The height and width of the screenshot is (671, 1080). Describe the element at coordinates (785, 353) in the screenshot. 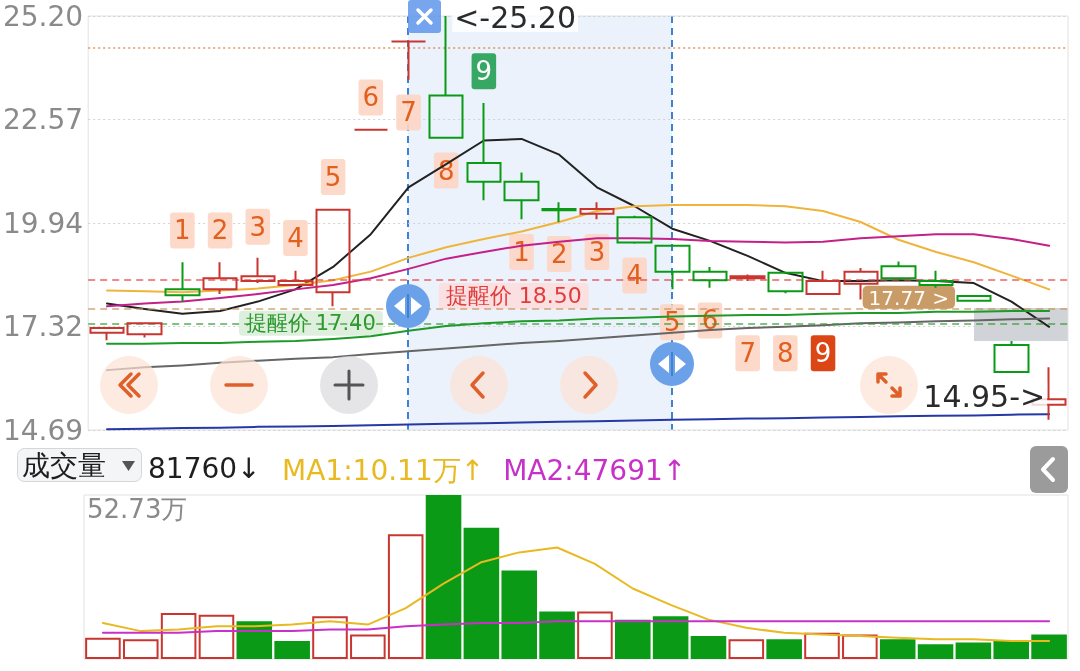

I see `annotation: 8` at that location.